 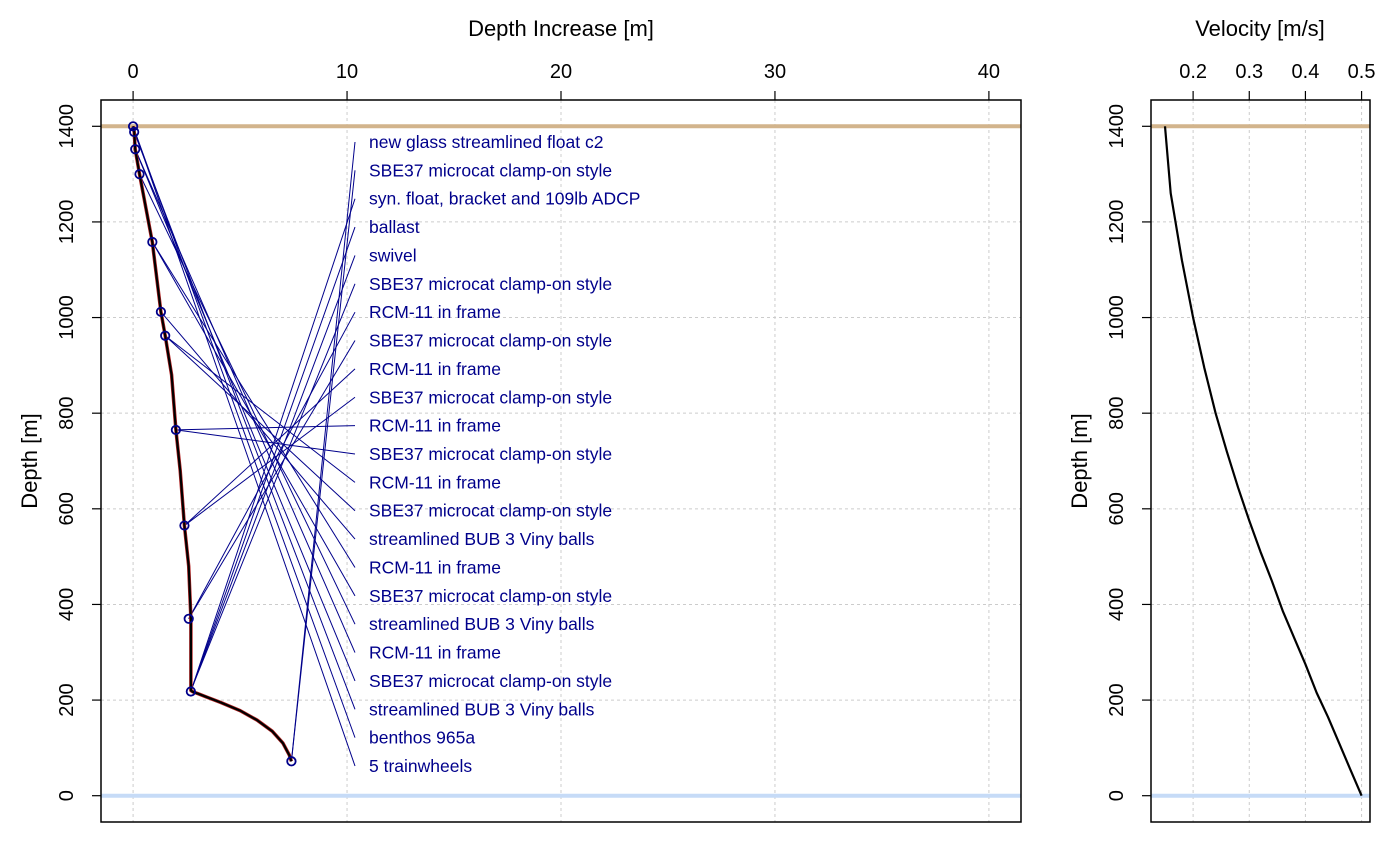 I want to click on instrument-label-6: RCM-11 in frame, so click(x=435, y=312).